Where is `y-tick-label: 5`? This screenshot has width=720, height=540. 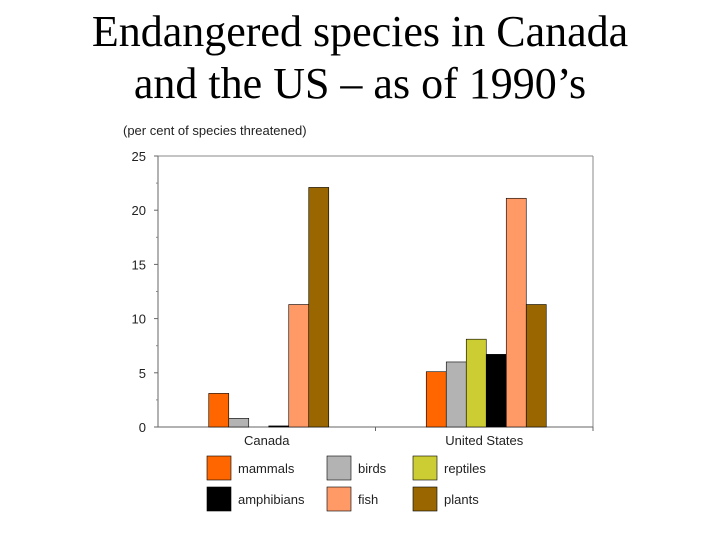 y-tick-label: 5 is located at coordinates (142, 373).